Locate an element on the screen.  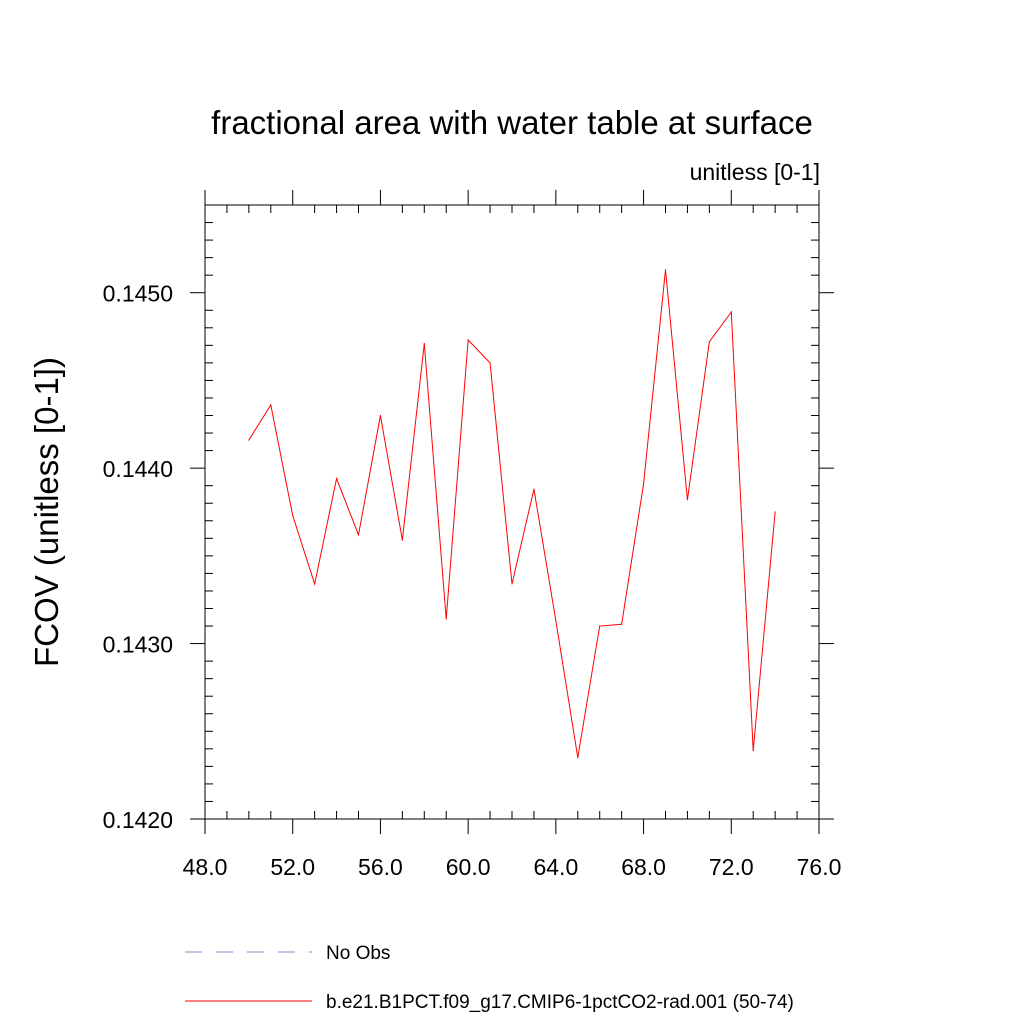
x-tick-label: 76.0 is located at coordinates (819, 867).